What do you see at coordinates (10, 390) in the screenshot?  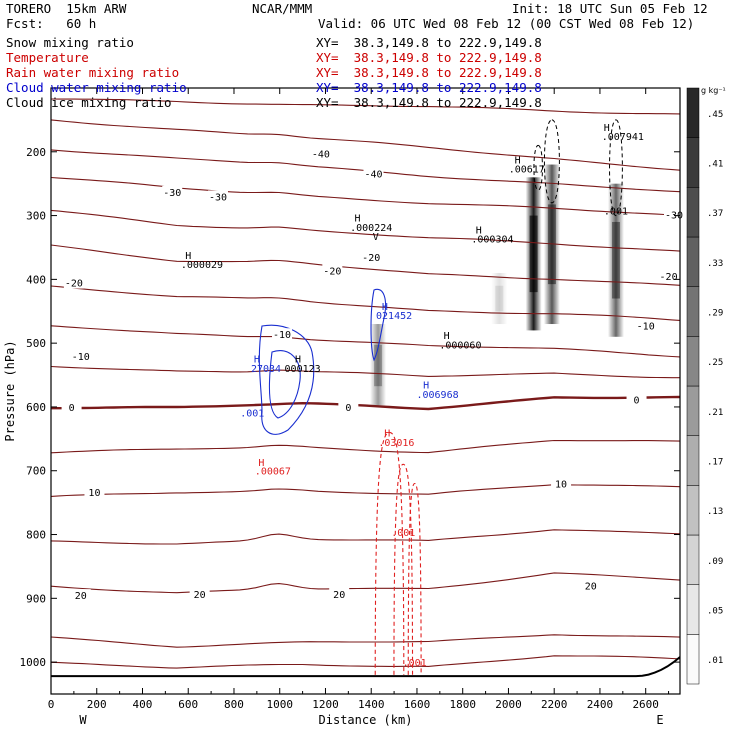 I see `y-axis-label: Pressure (hPa)` at bounding box center [10, 390].